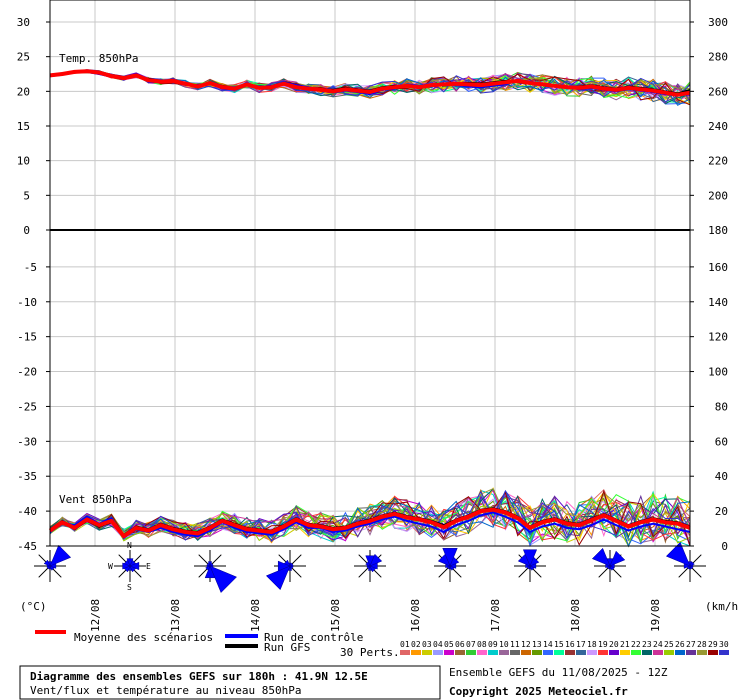 The image size is (740, 700). What do you see at coordinates (724, 644) in the screenshot?
I see `pert-number: 30` at bounding box center [724, 644].